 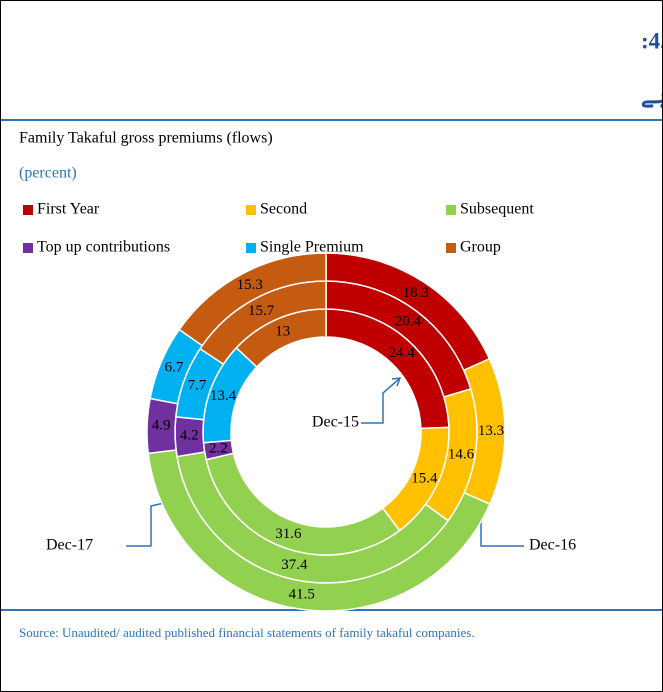 I want to click on series-annotation: Dec-17, so click(x=69, y=545).